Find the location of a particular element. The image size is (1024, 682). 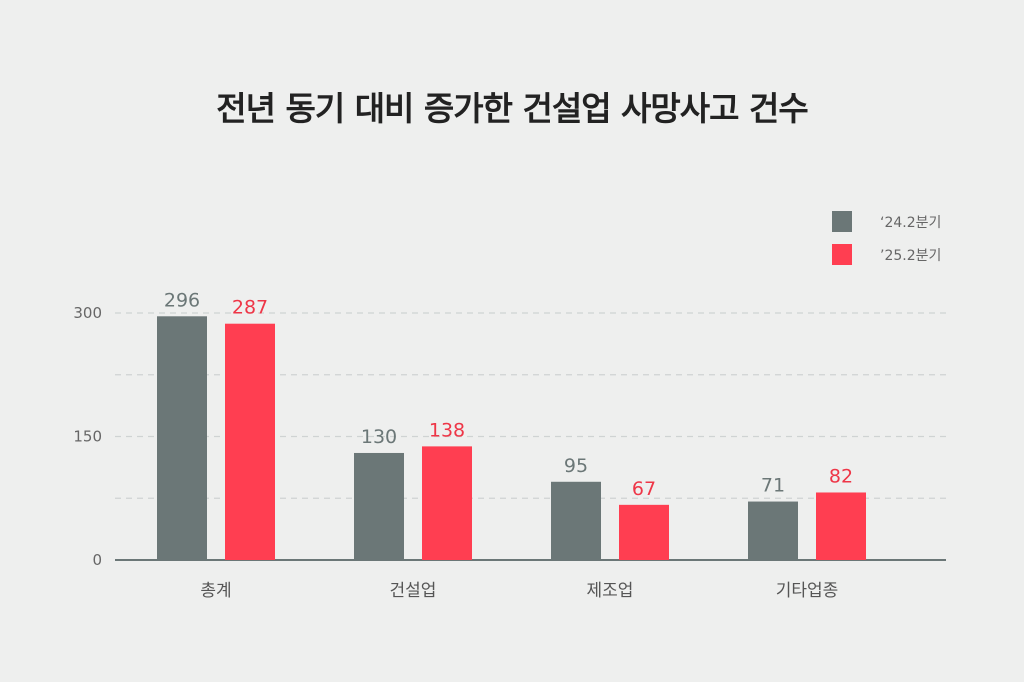

data-label: 71 is located at coordinates (773, 486).